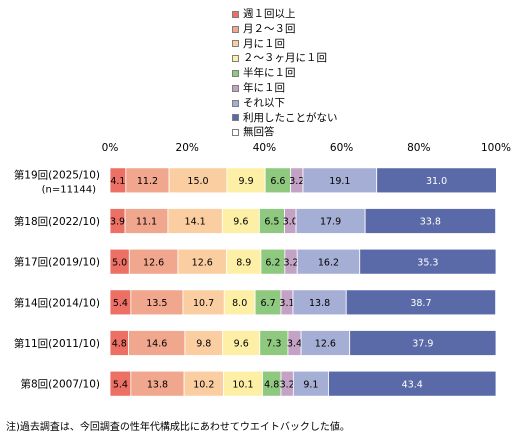 The image size is (524, 447). I want to click on data-label: 7.3, so click(273, 344).